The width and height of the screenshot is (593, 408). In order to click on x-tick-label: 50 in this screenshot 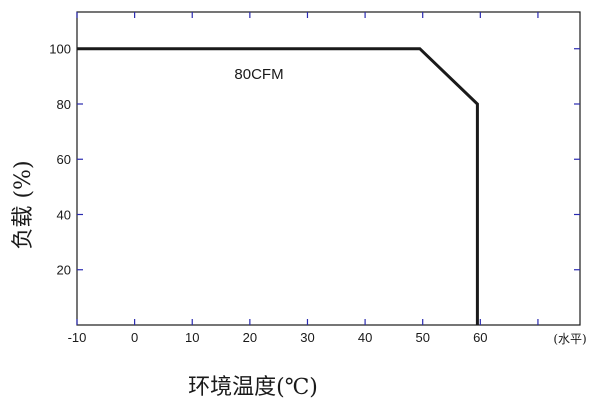, I will do `click(422, 337)`.